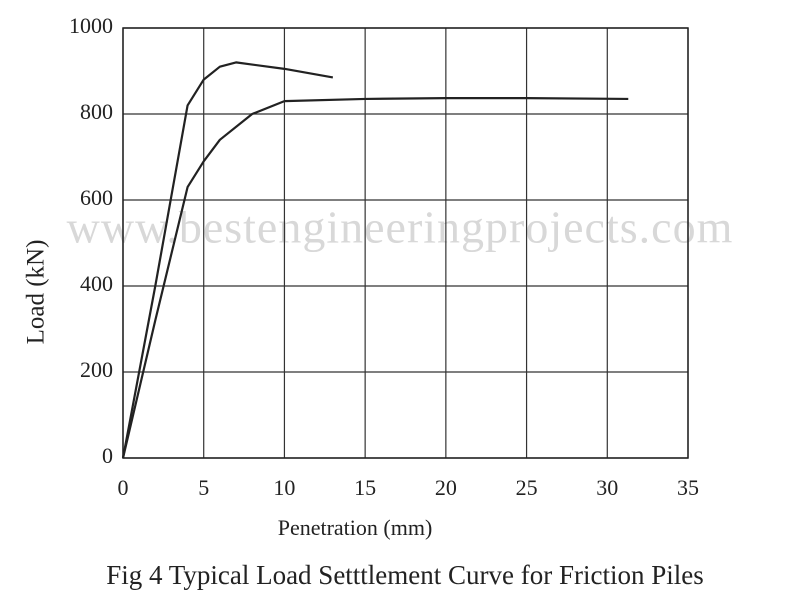 This screenshot has width=800, height=603. Describe the element at coordinates (446, 487) in the screenshot. I see `x-tick-label: 20` at that location.